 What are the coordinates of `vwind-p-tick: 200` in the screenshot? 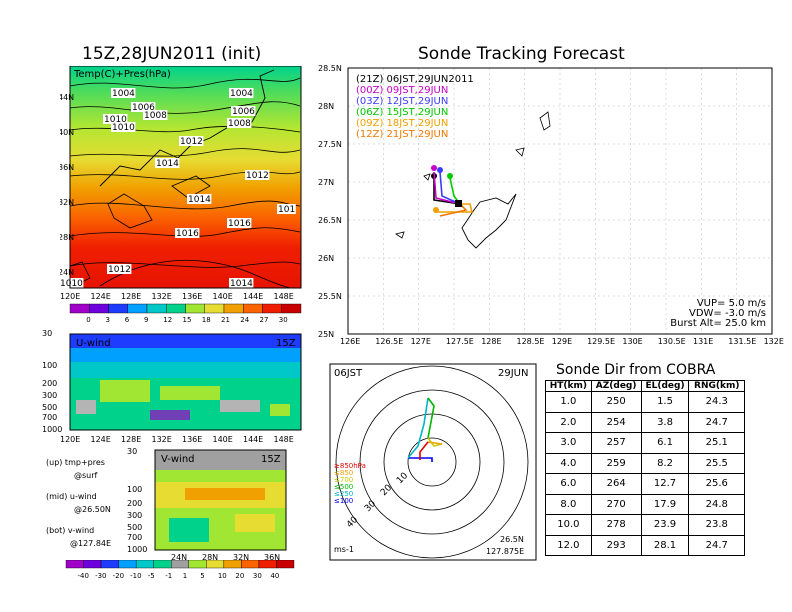 It's located at (134, 503).